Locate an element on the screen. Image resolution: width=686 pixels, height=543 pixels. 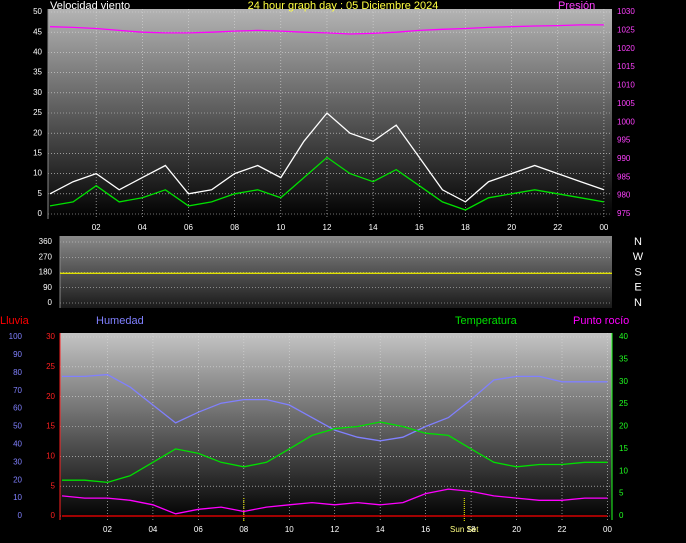
series-name: Humedad is located at coordinates (120, 321).